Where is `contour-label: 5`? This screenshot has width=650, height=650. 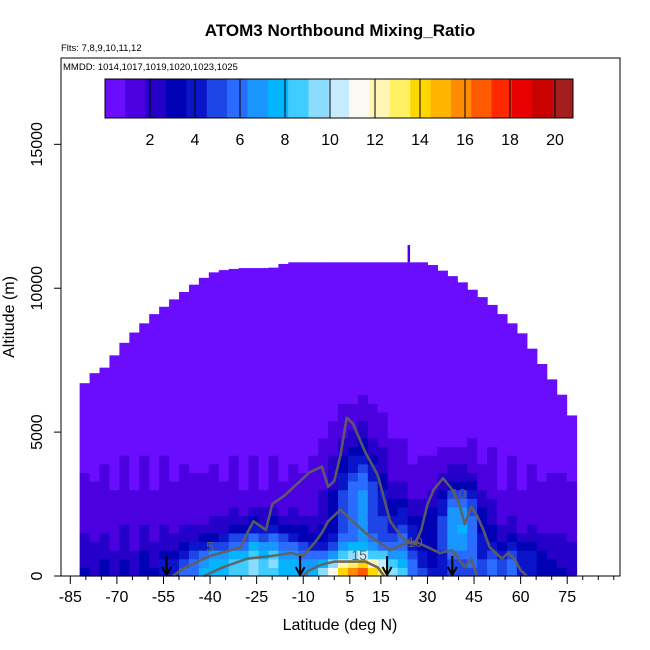
contour-label: 5 is located at coordinates (210, 547).